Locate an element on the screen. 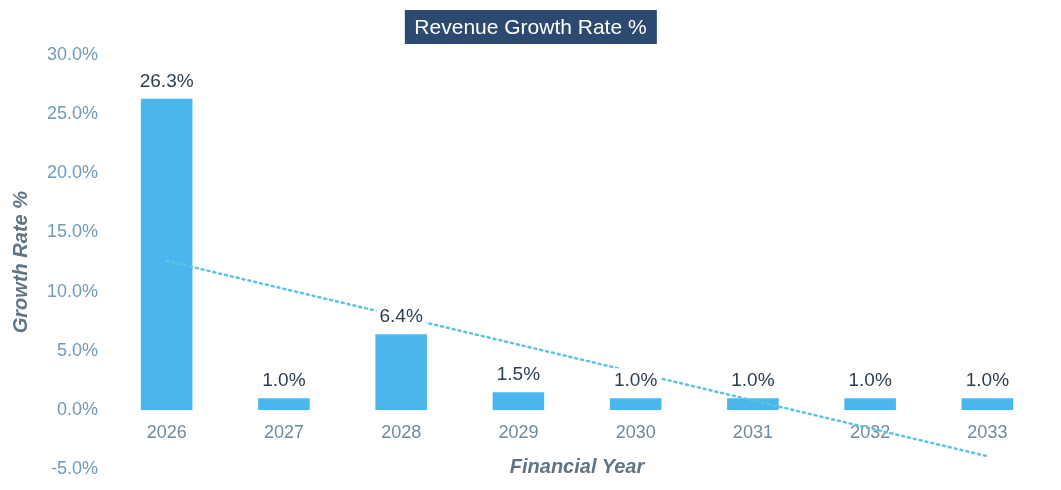 This screenshot has width=1061, height=490. y-tick-label: 15.0% is located at coordinates (72, 231).